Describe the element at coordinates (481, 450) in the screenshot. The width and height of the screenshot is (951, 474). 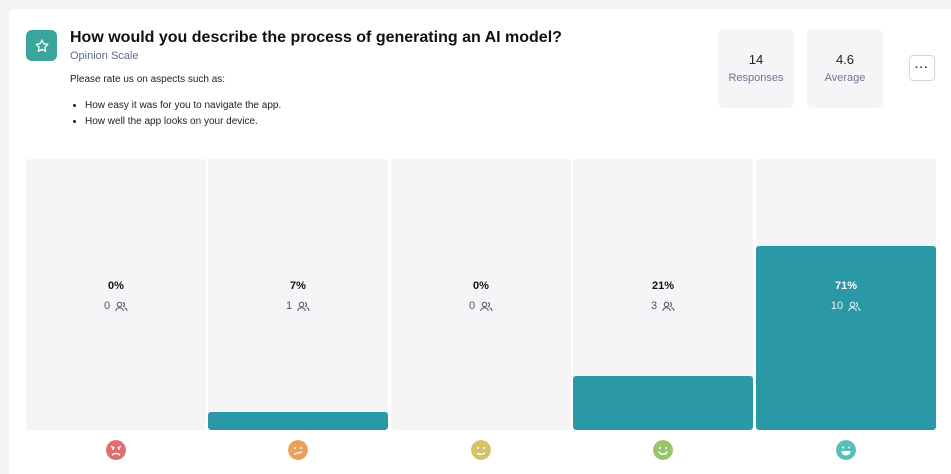
I see `neutral-face-icon` at that location.